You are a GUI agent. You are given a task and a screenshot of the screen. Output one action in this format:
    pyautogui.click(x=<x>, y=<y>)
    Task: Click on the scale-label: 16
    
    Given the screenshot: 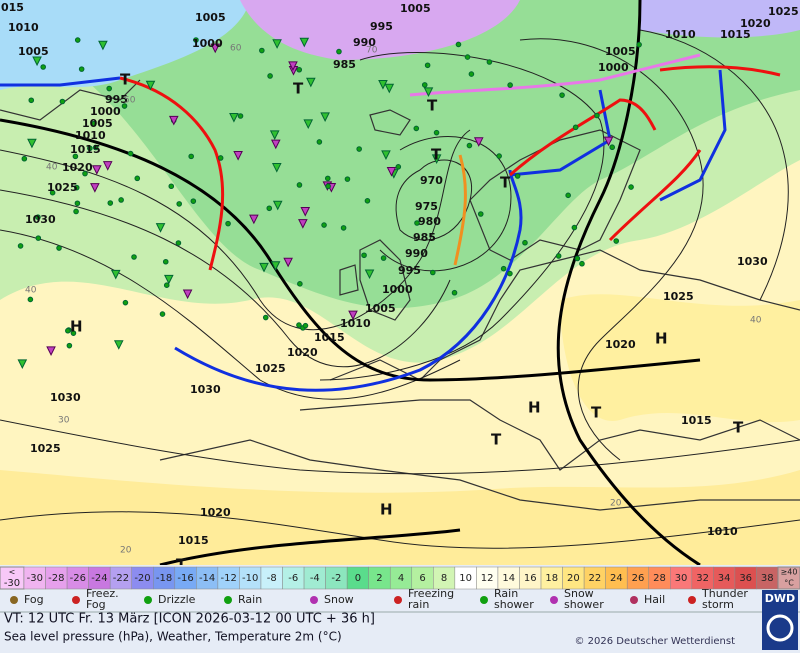 What is the action you would take?
    pyautogui.click(x=530, y=578)
    